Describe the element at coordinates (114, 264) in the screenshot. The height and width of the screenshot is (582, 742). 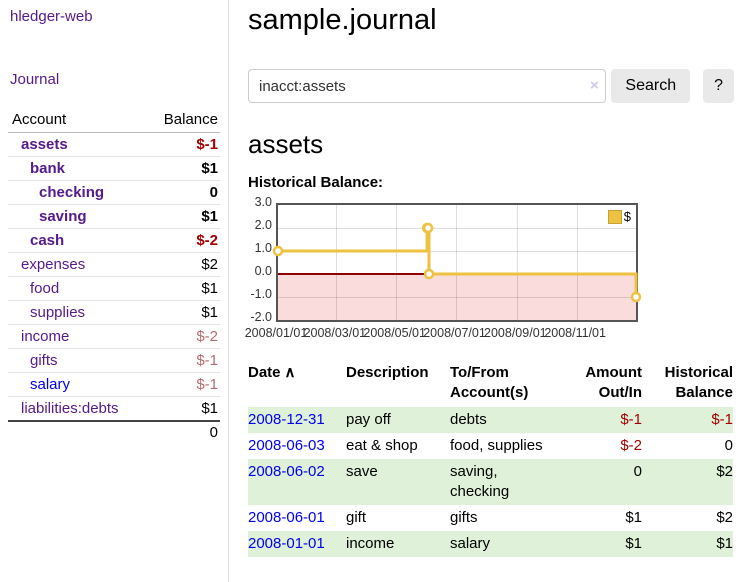
I see `account-row: expenses $2` at that location.